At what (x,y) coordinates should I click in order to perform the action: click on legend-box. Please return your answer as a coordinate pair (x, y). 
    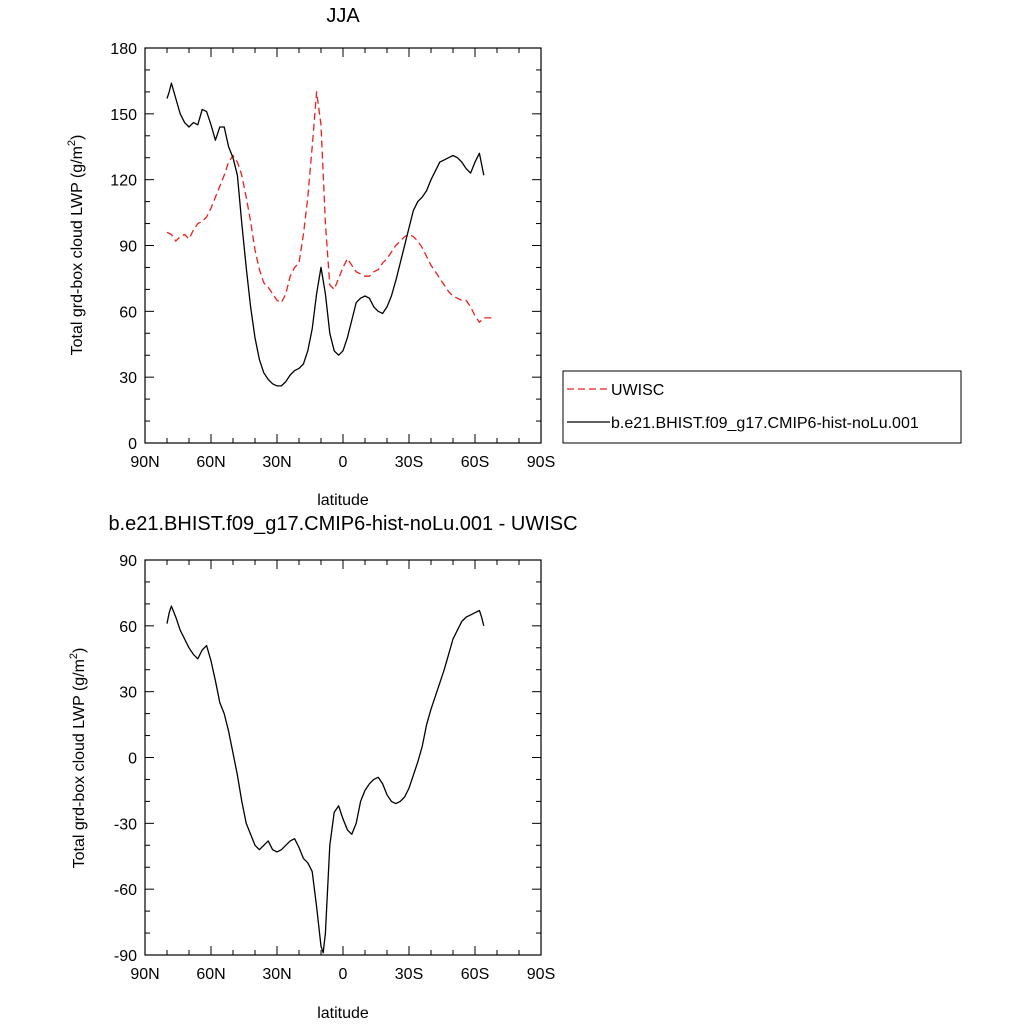
    Looking at the image, I should click on (762, 407).